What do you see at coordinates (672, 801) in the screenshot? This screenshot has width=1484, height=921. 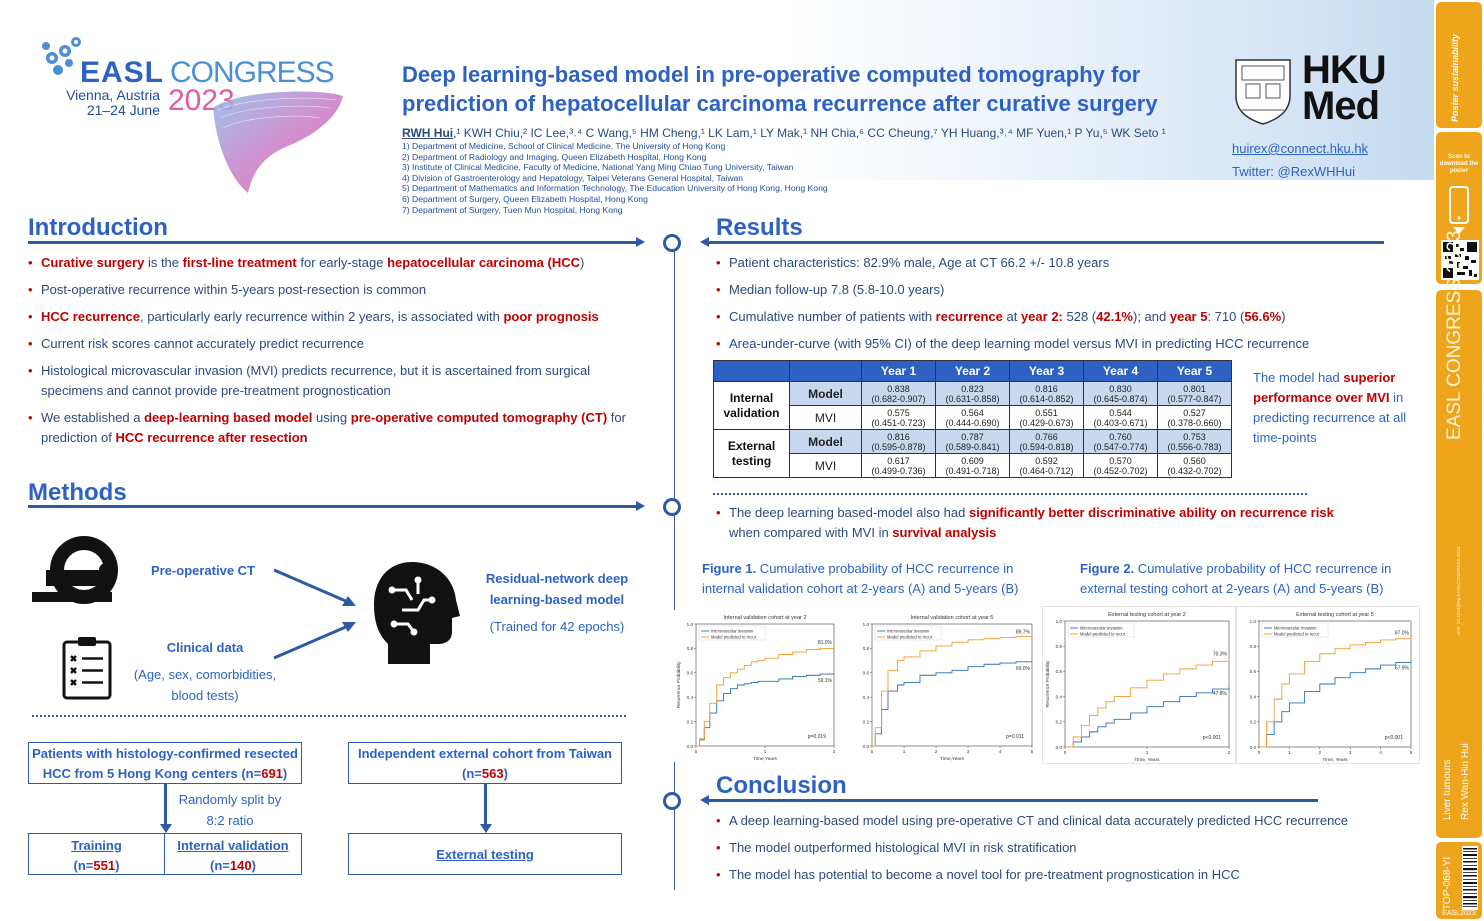 I see `timeline-node-icon` at bounding box center [672, 801].